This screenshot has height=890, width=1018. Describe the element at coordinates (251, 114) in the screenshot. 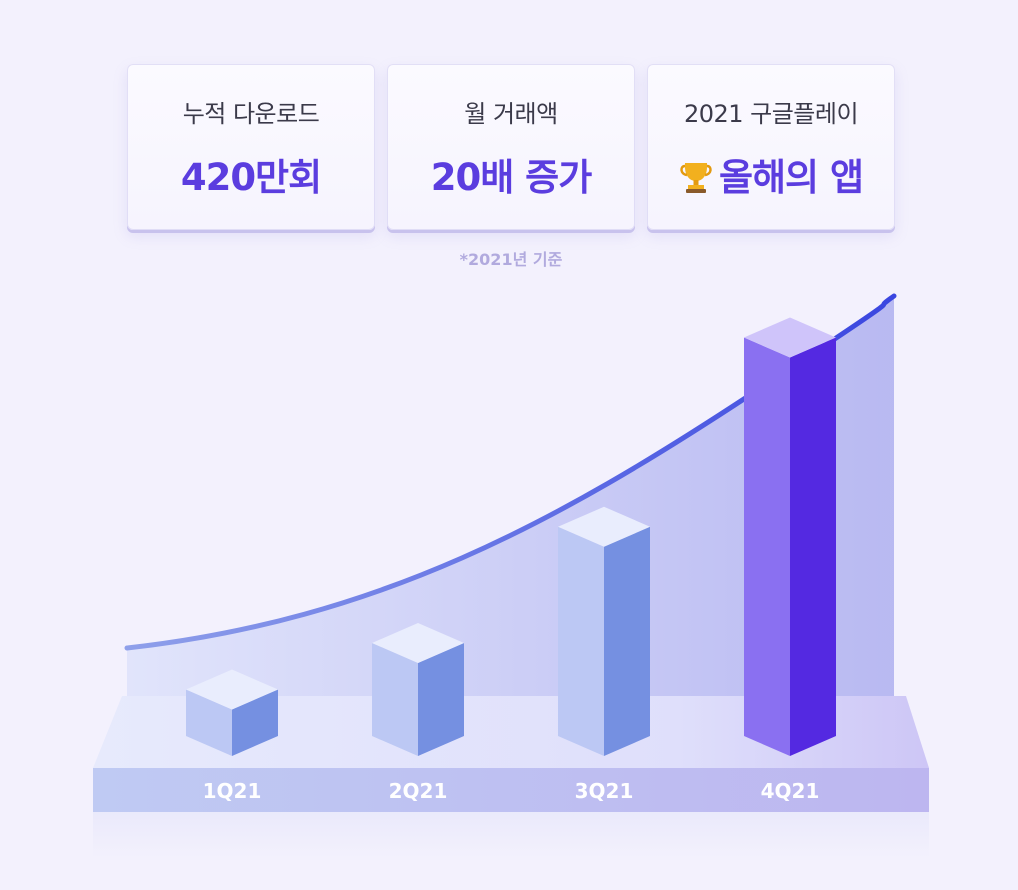

I see `stat-label-downloads: 누적 다운로드` at that location.